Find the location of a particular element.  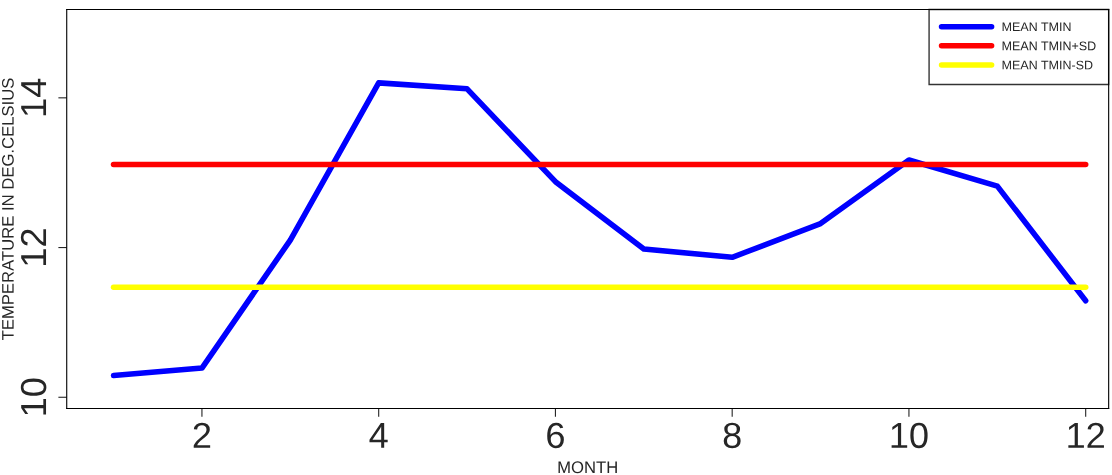

y-tick-label: 14 is located at coordinates (34, 97).